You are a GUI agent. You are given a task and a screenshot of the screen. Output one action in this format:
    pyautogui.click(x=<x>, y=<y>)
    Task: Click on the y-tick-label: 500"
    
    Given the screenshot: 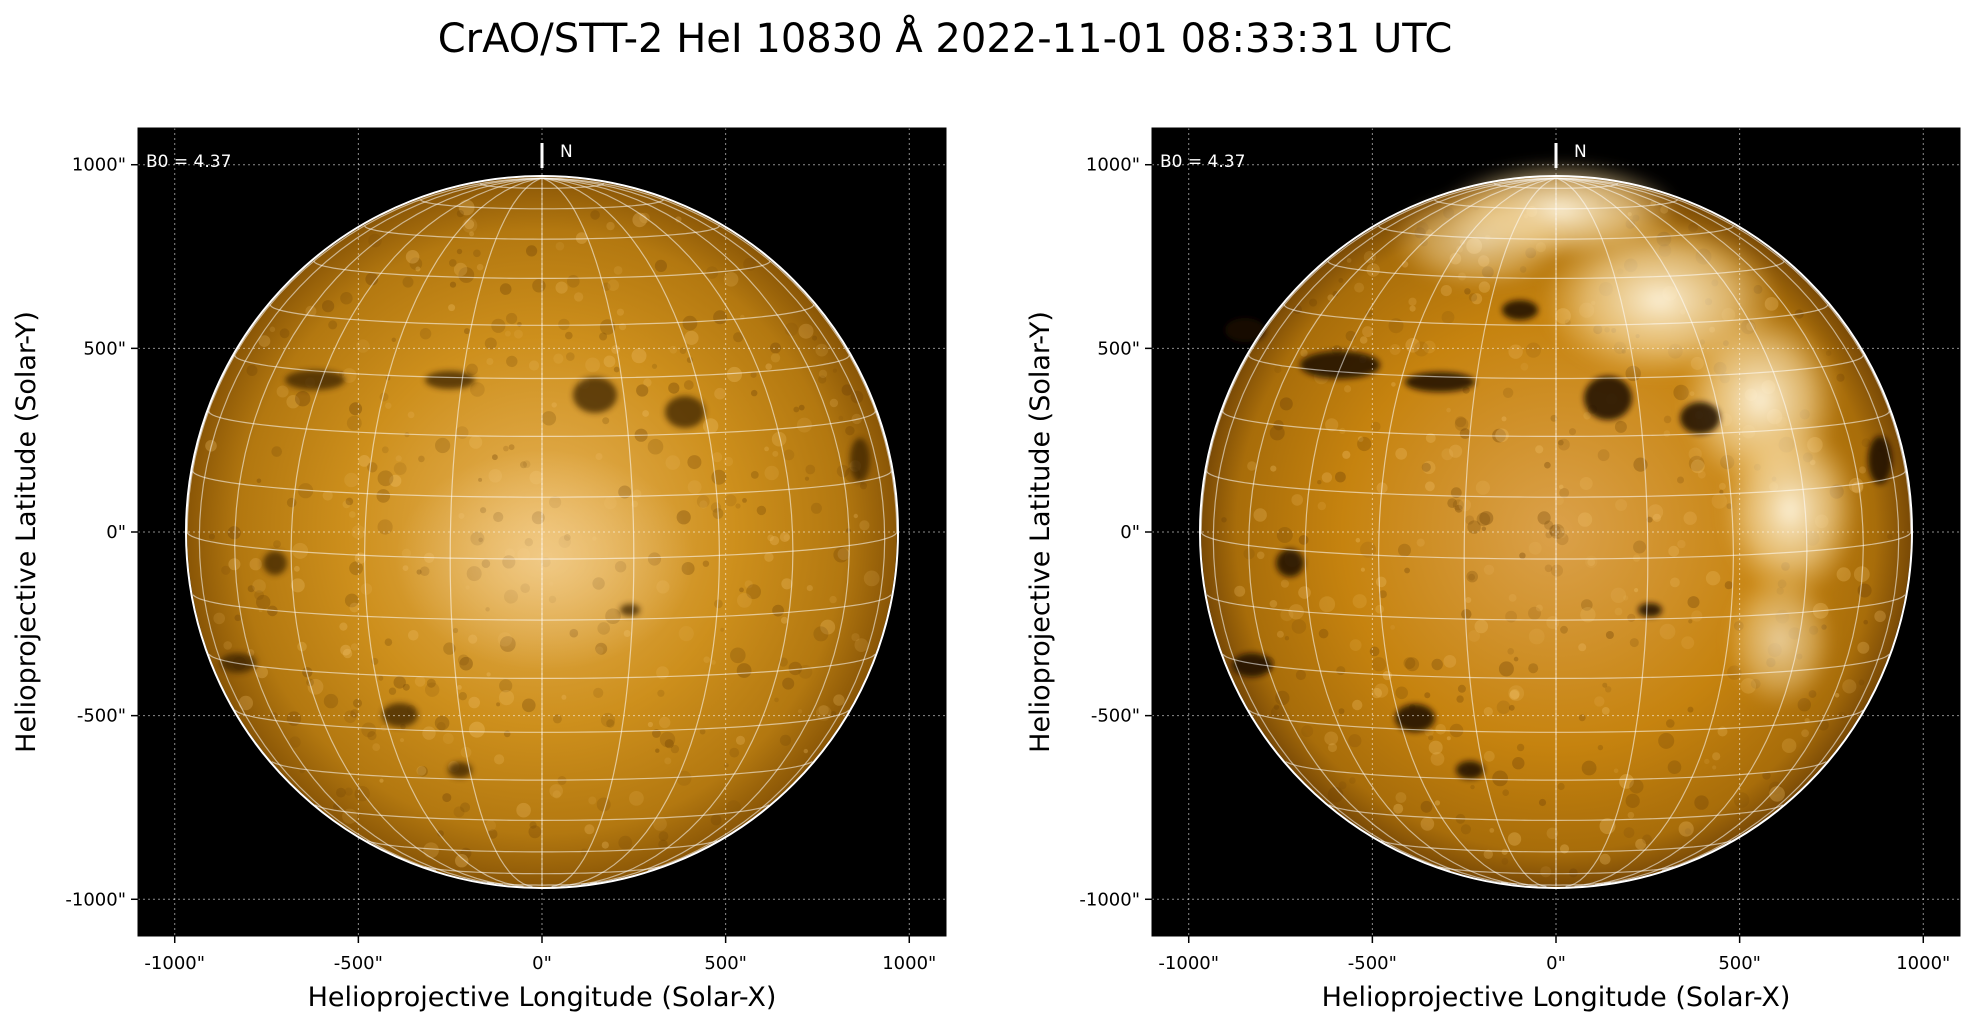 What is the action you would take?
    pyautogui.click(x=104, y=348)
    